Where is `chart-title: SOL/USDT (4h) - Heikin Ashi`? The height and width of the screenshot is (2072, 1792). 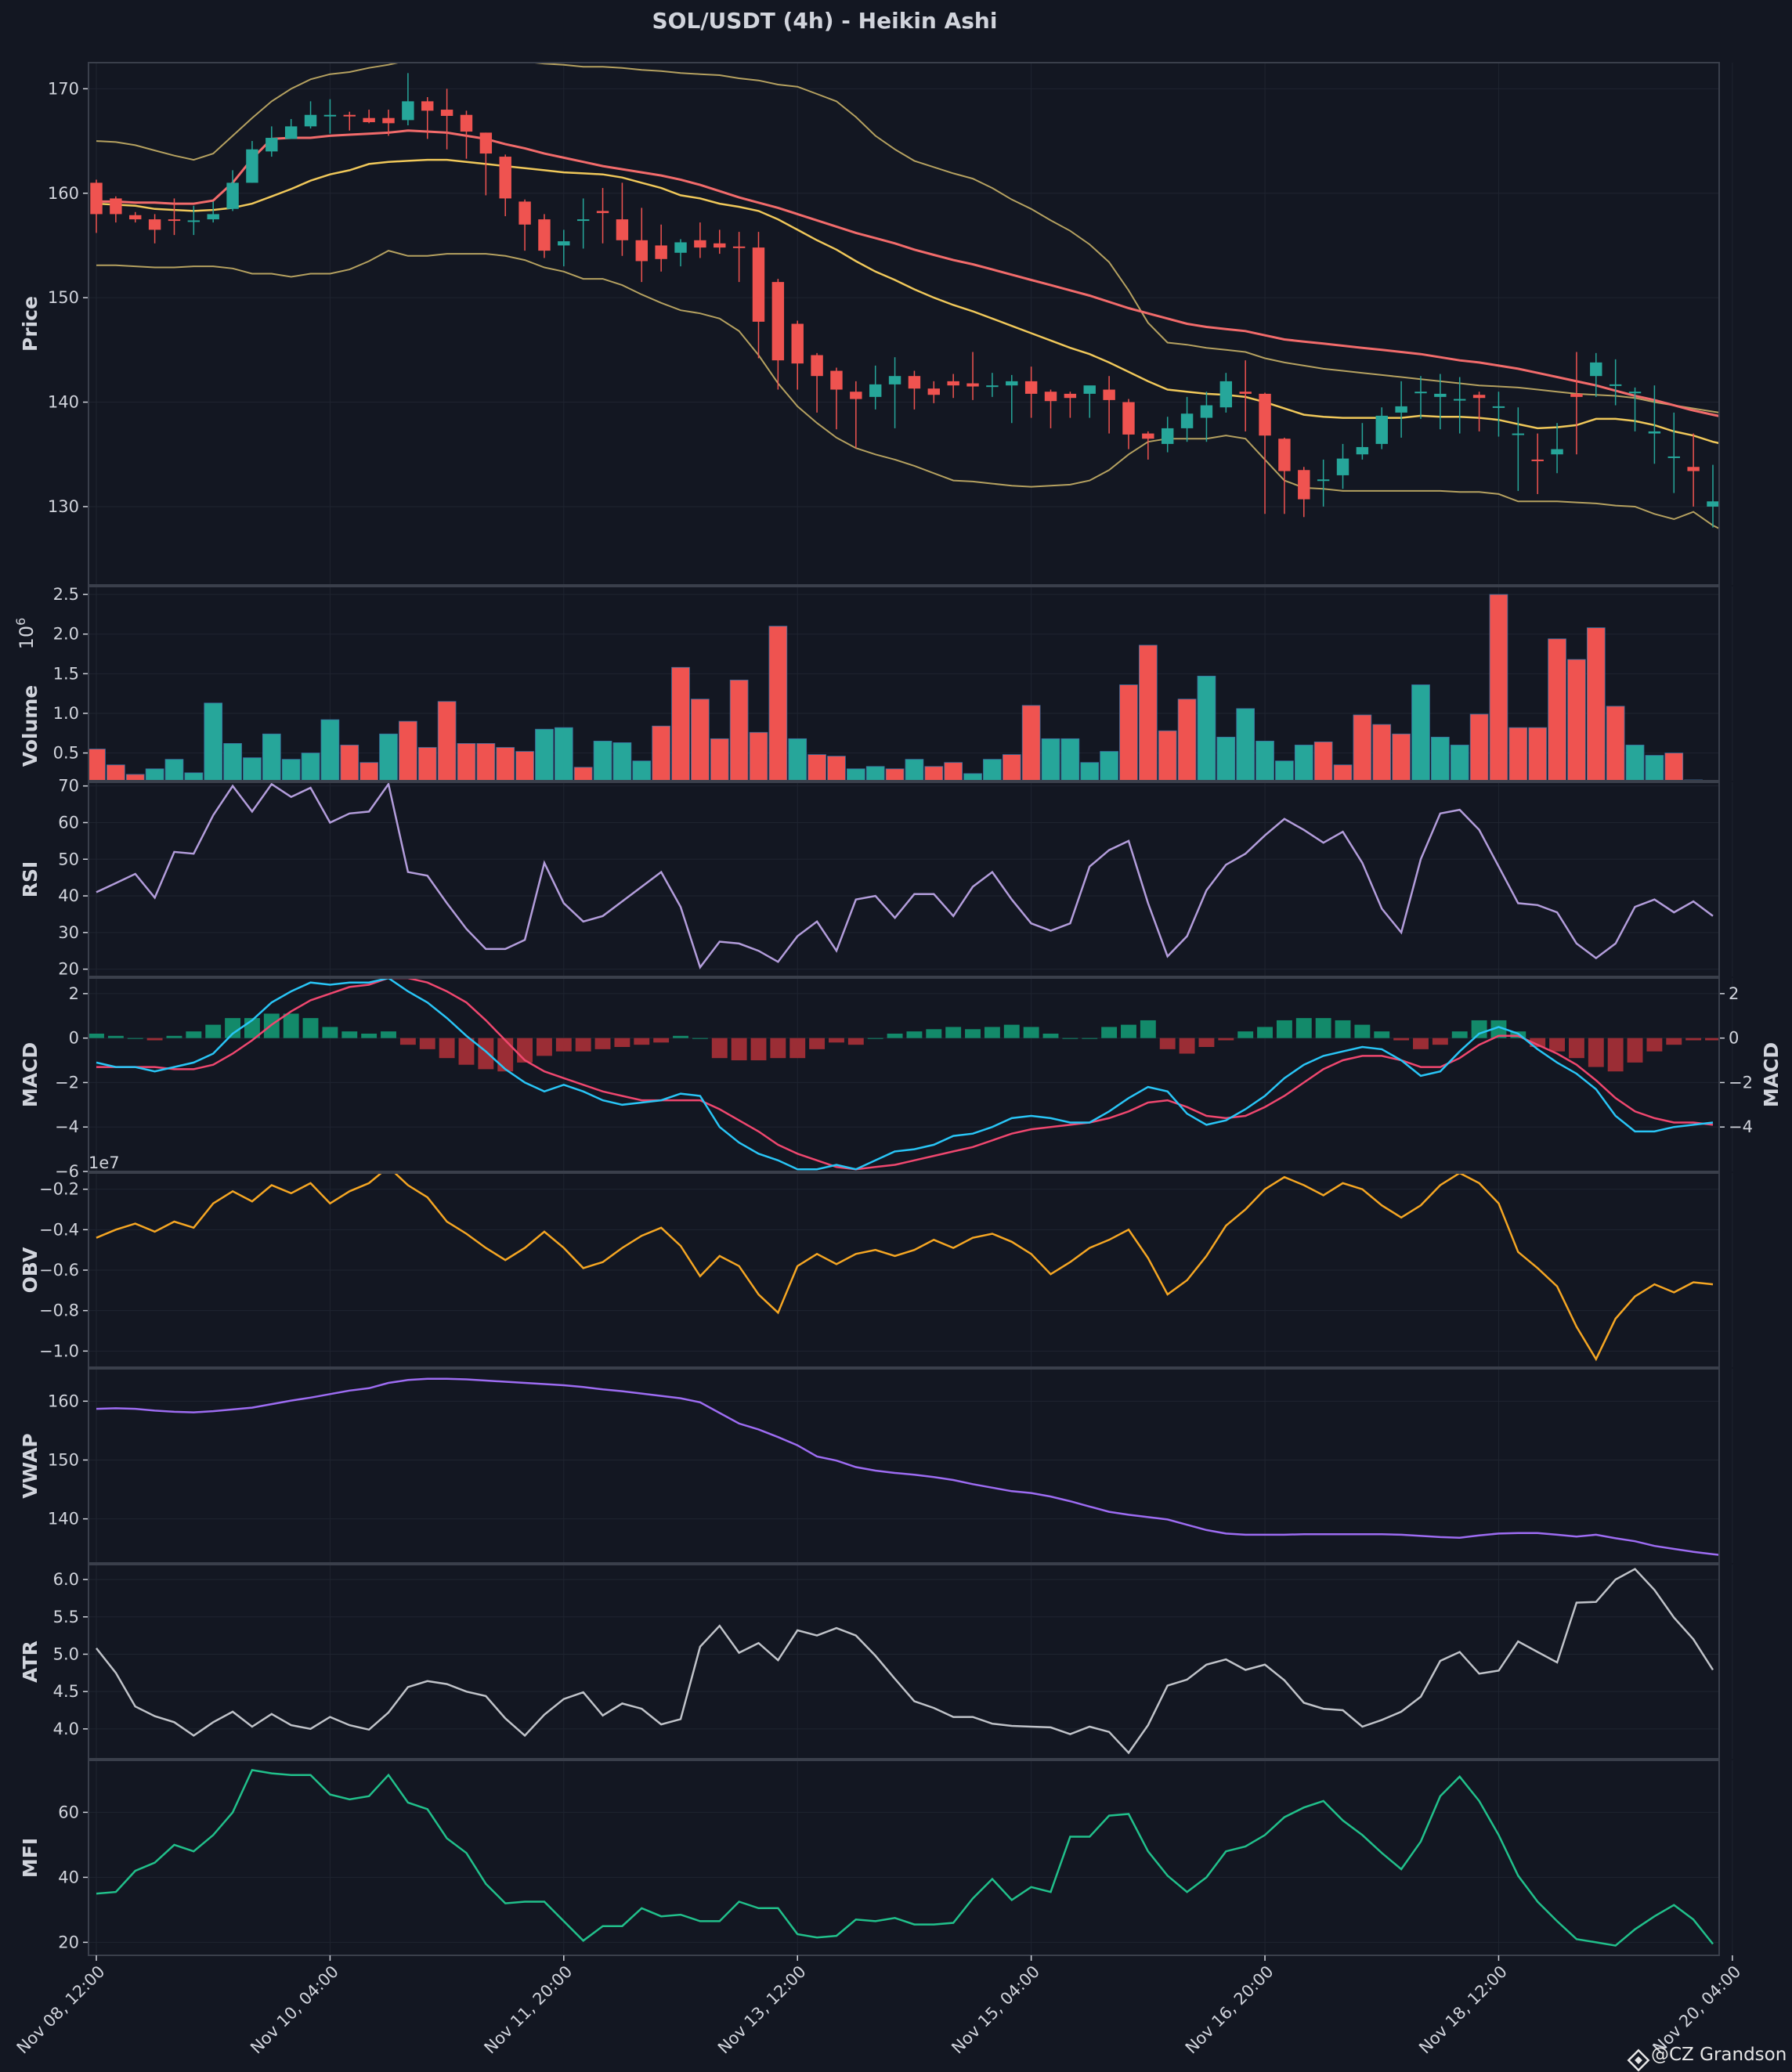
chart-title: SOL/USDT (4h) - Heikin Ashi is located at coordinates (825, 21).